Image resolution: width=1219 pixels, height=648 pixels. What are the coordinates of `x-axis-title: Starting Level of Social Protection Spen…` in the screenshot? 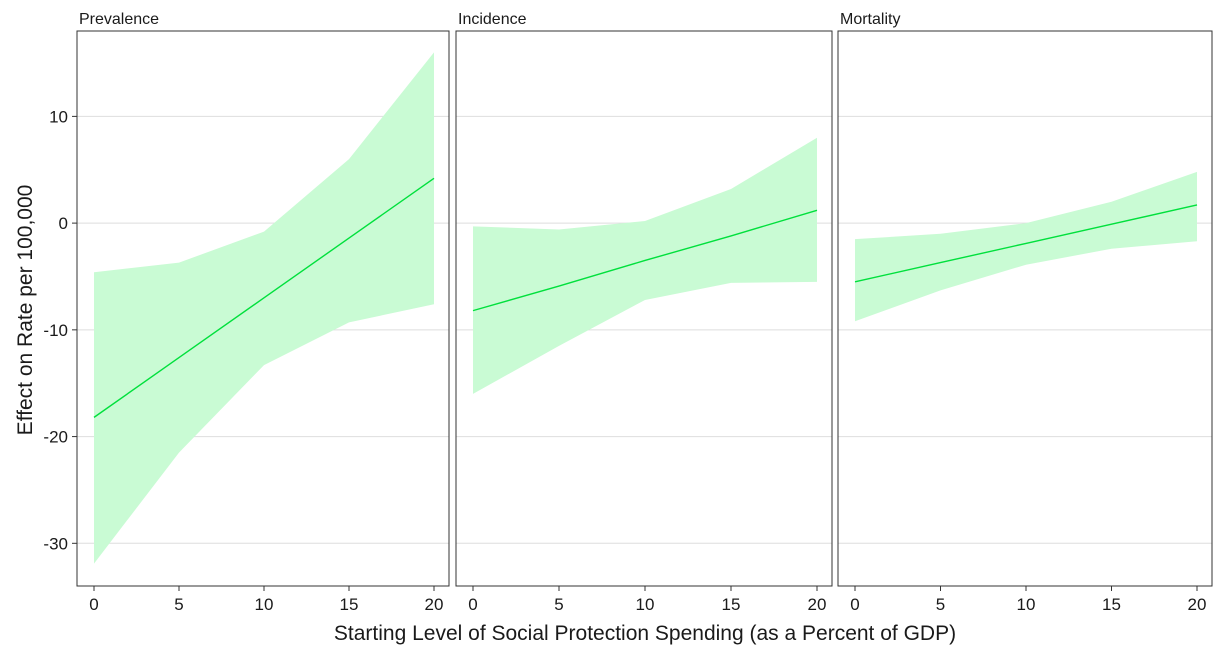 It's located at (645, 633).